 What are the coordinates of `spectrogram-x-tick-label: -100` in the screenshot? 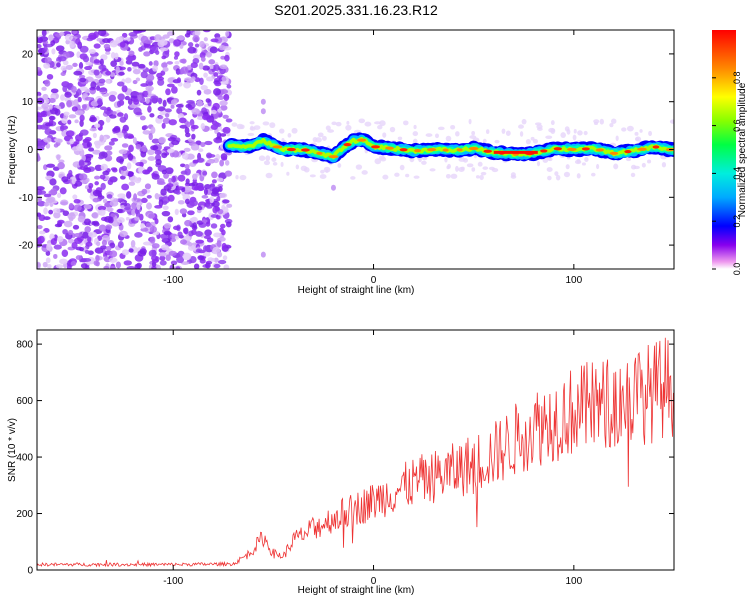 It's located at (173, 280).